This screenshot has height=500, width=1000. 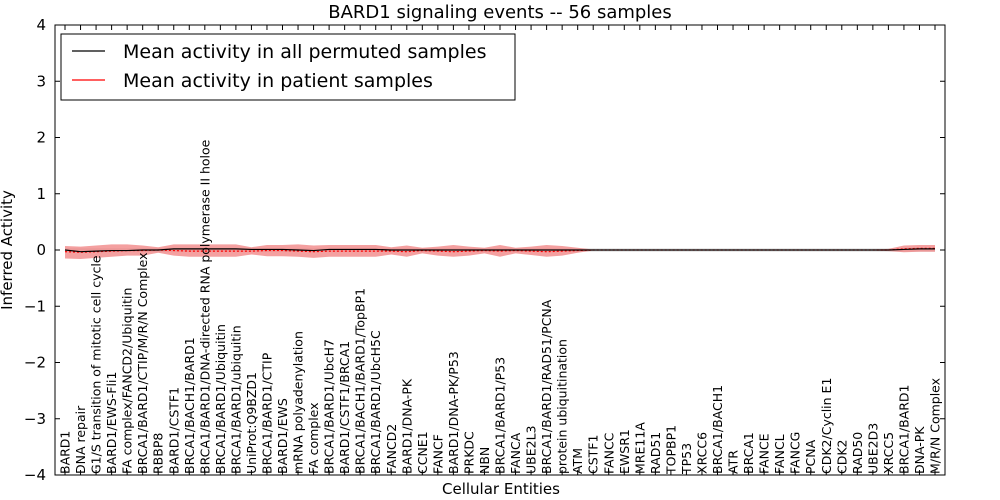 What do you see at coordinates (41, 194) in the screenshot?
I see `y-tick-label: 1` at bounding box center [41, 194].